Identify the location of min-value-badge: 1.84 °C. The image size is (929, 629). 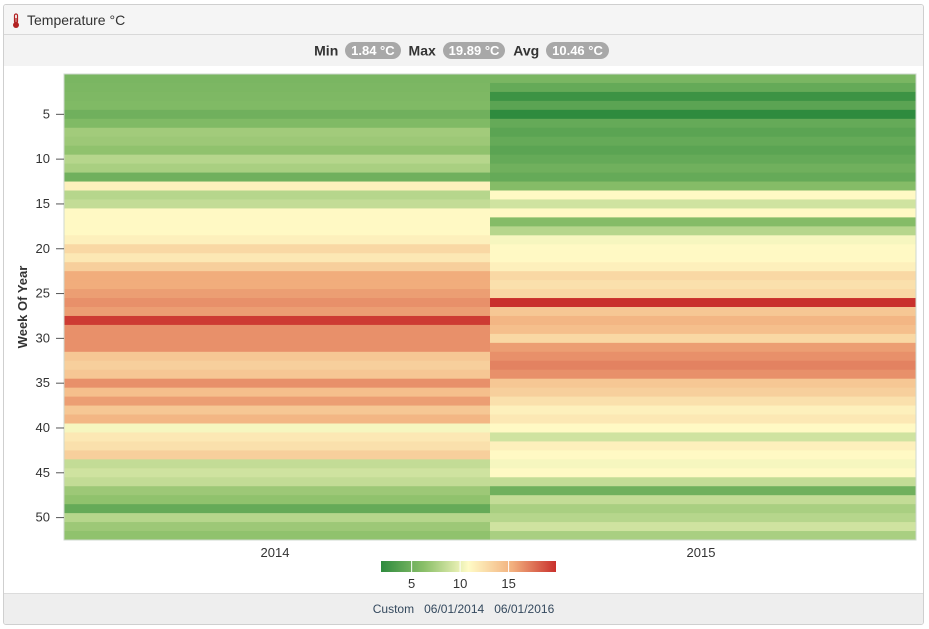
(373, 50).